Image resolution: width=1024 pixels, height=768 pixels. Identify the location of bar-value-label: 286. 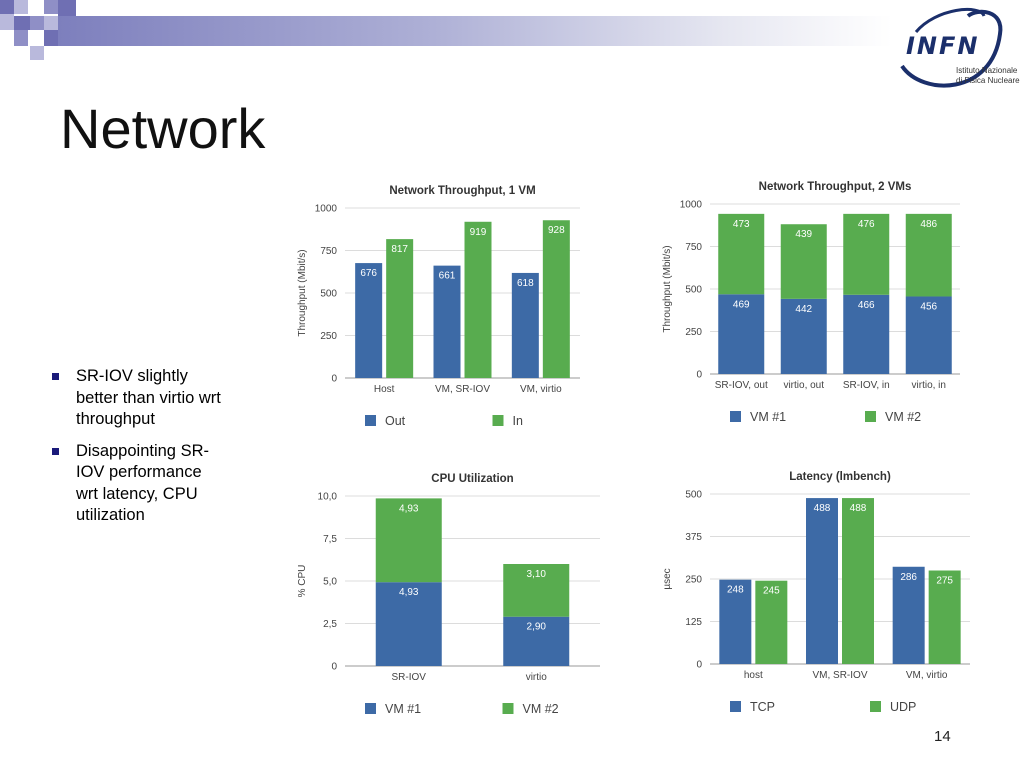
(908, 577).